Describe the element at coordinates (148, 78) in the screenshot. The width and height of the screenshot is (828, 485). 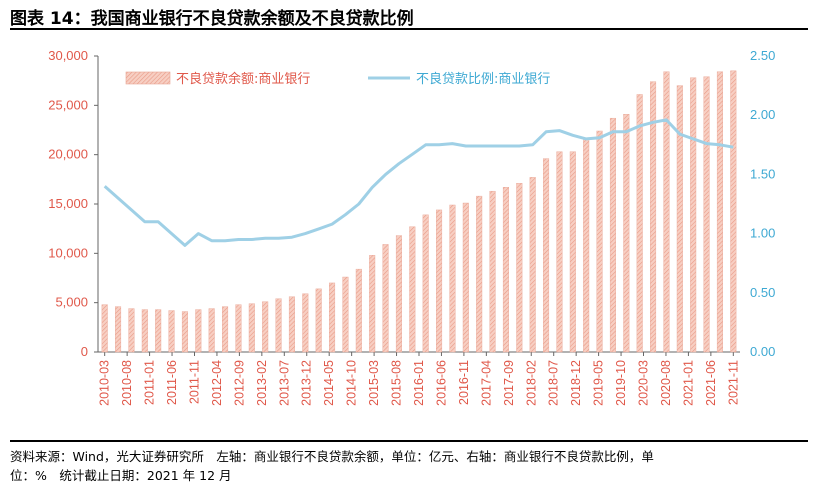
I see `legend-bar-swatch` at that location.